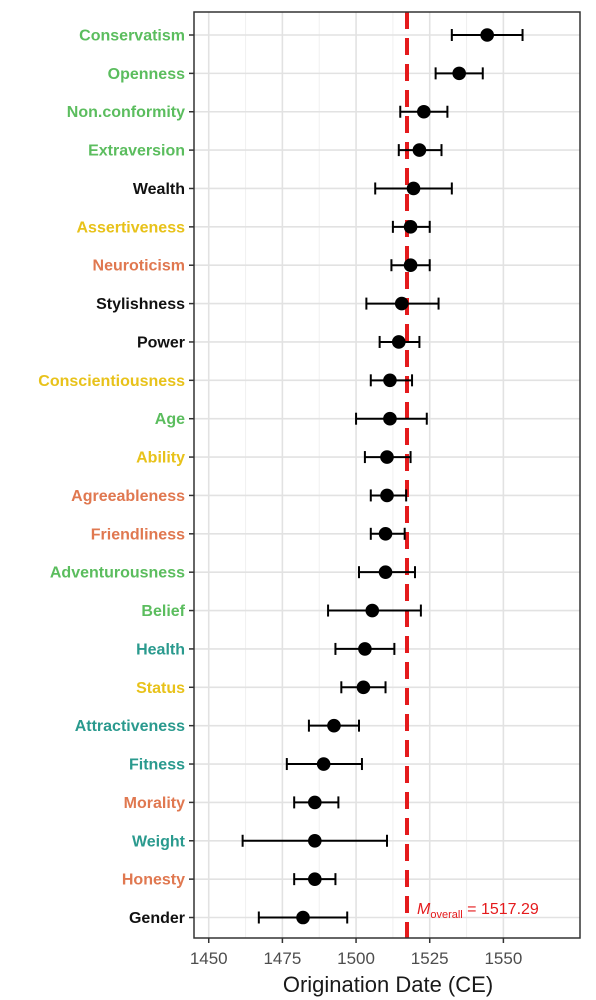 The height and width of the screenshot is (1000, 596). Describe the element at coordinates (388, 984) in the screenshot. I see `x-axis-title: Origination Date (CE)` at that location.